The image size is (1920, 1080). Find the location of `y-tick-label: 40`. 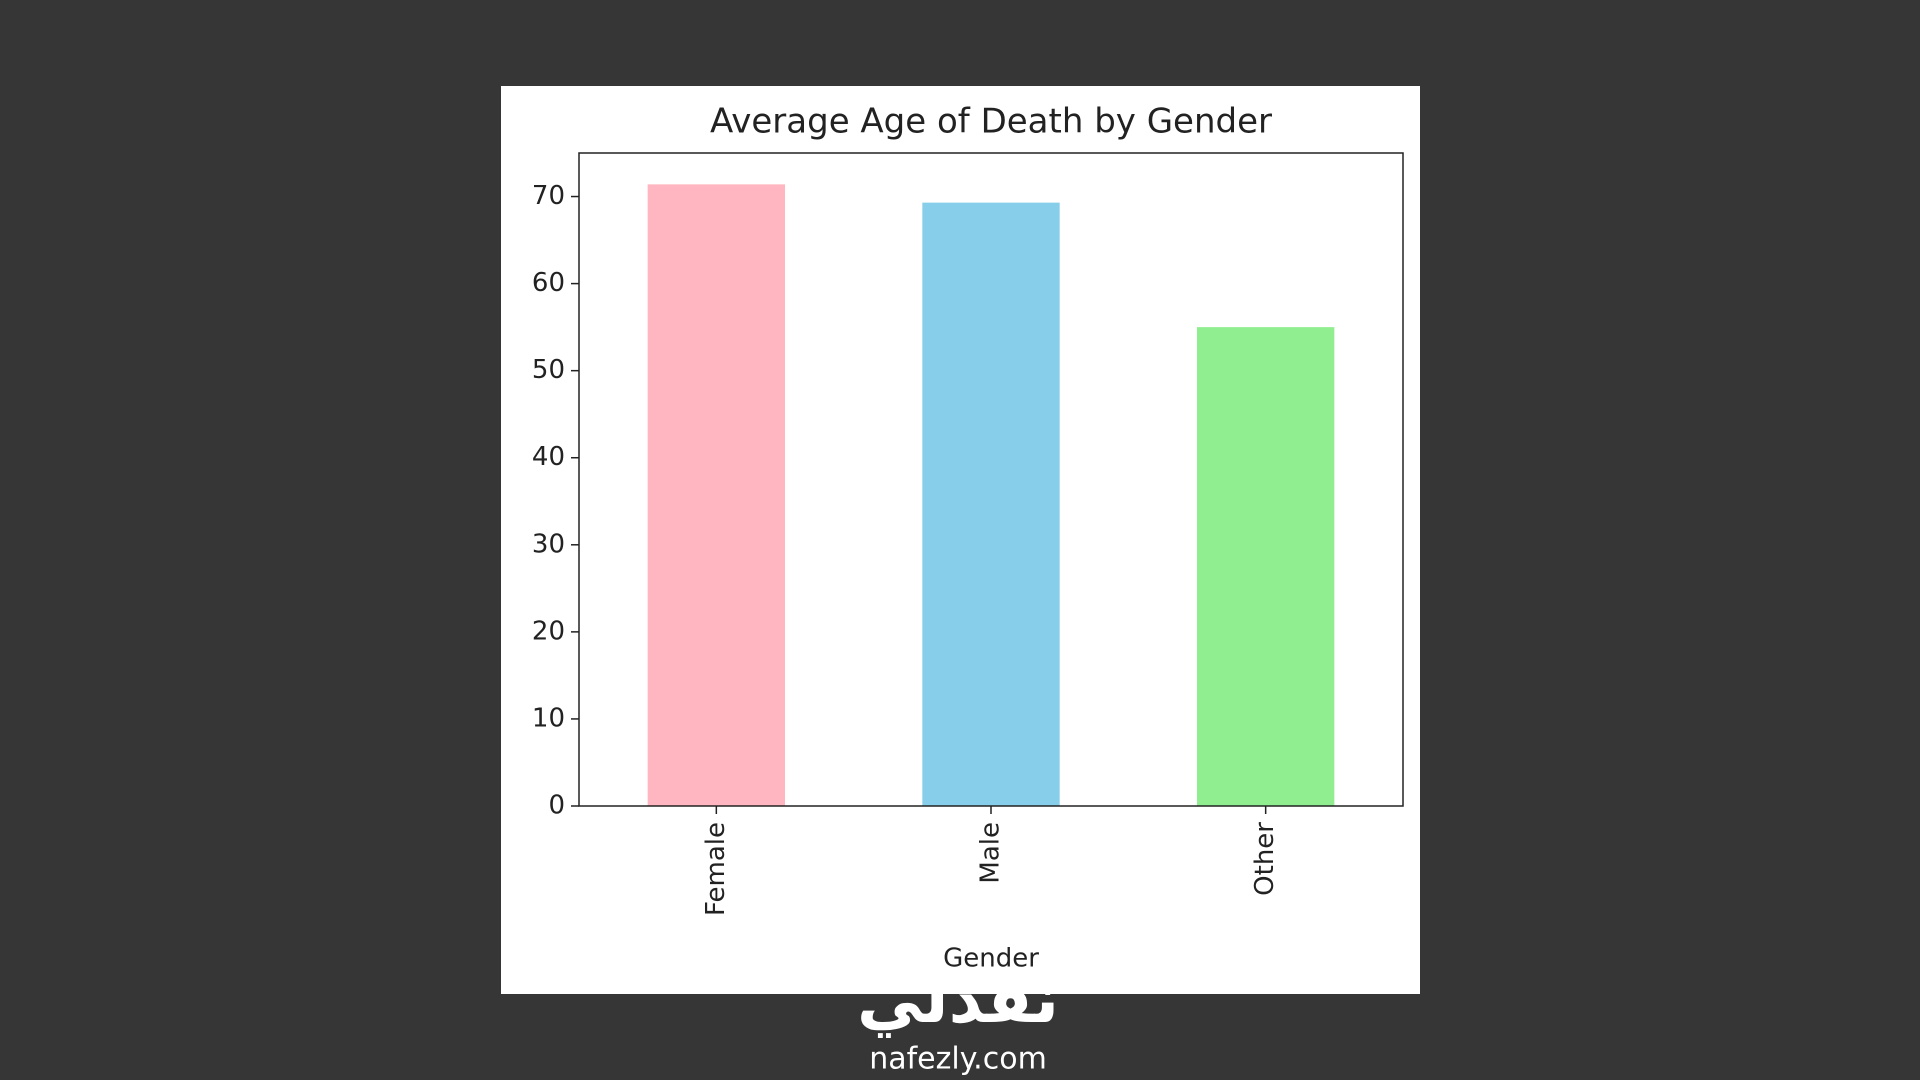

y-tick-label: 40 is located at coordinates (548, 457).